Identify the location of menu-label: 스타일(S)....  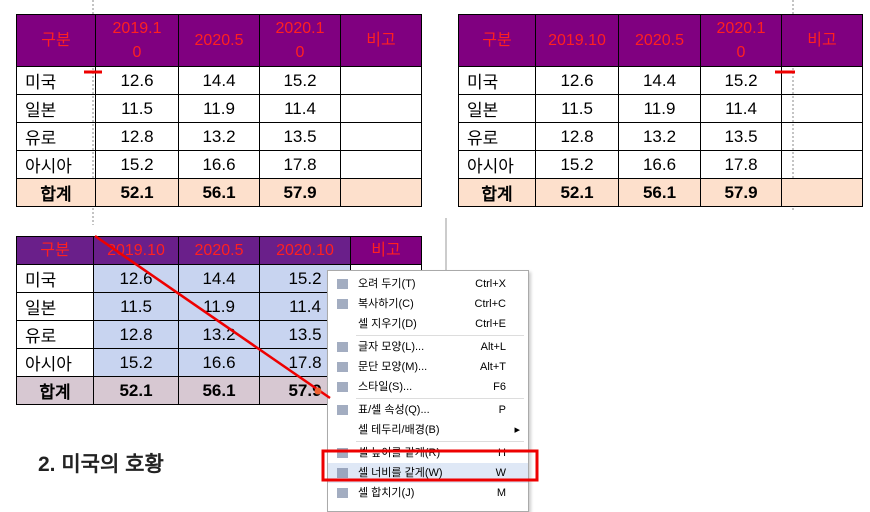
(385, 387).